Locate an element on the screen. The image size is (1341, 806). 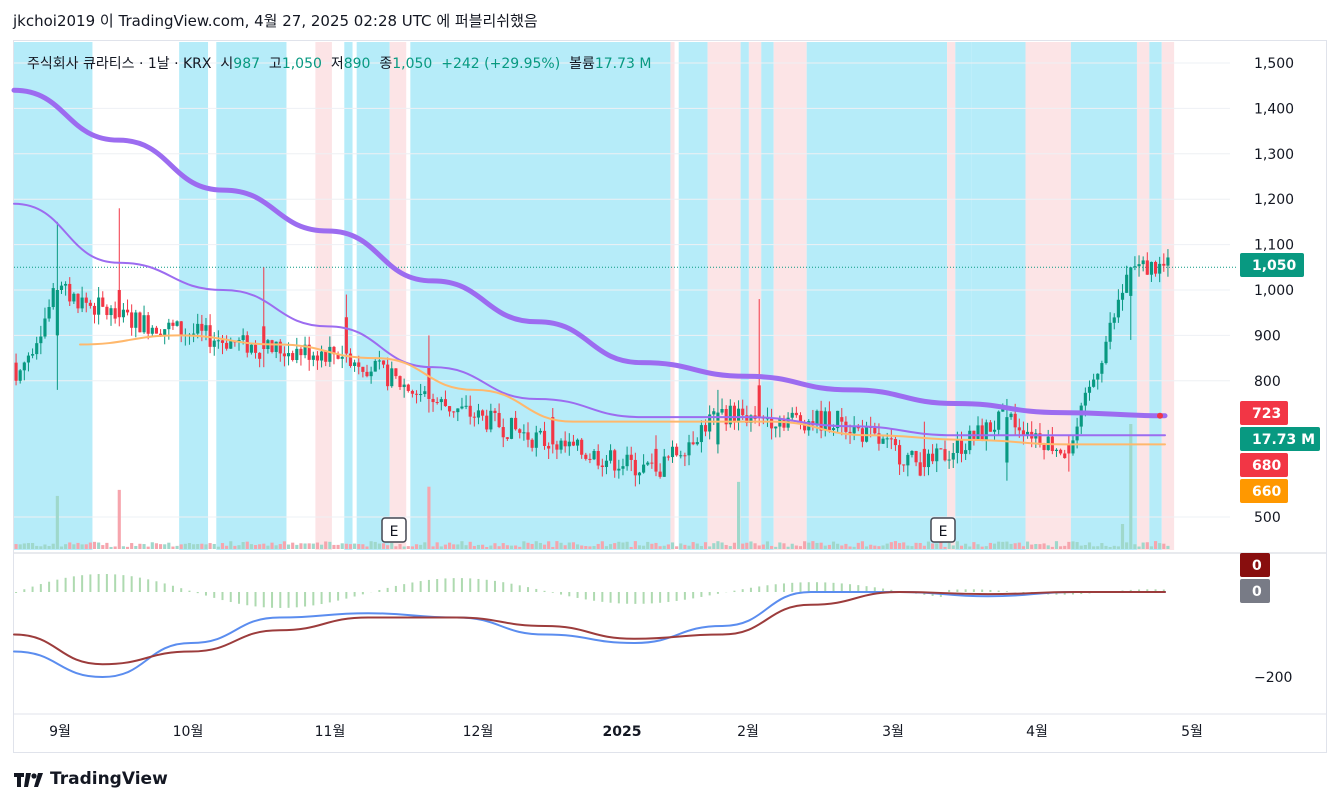
macd-signal-badge: 0 is located at coordinates (1257, 592).